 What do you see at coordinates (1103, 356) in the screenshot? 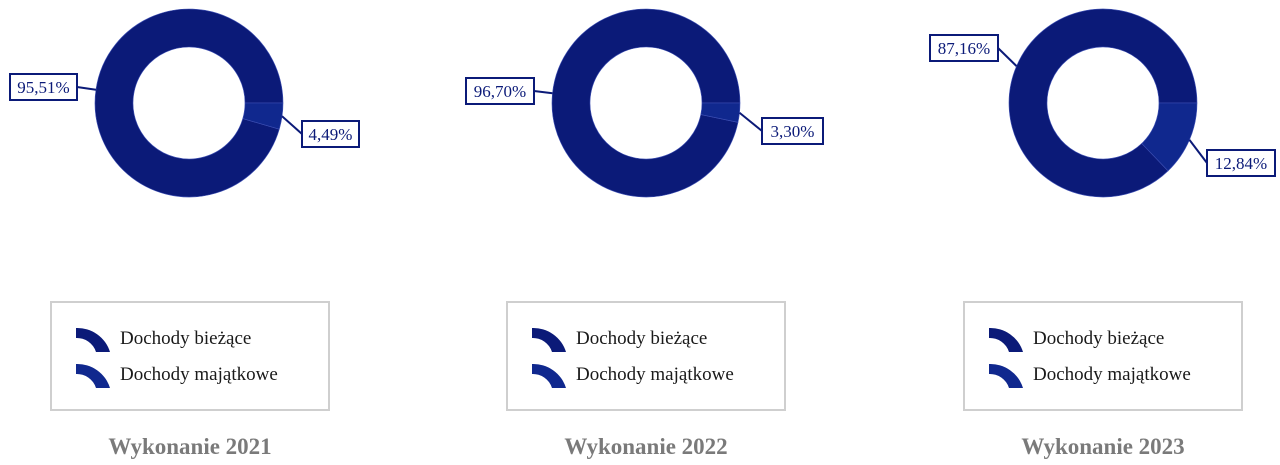
I see `legend-2023: Dochody bieżące Dochody majątkowe` at bounding box center [1103, 356].